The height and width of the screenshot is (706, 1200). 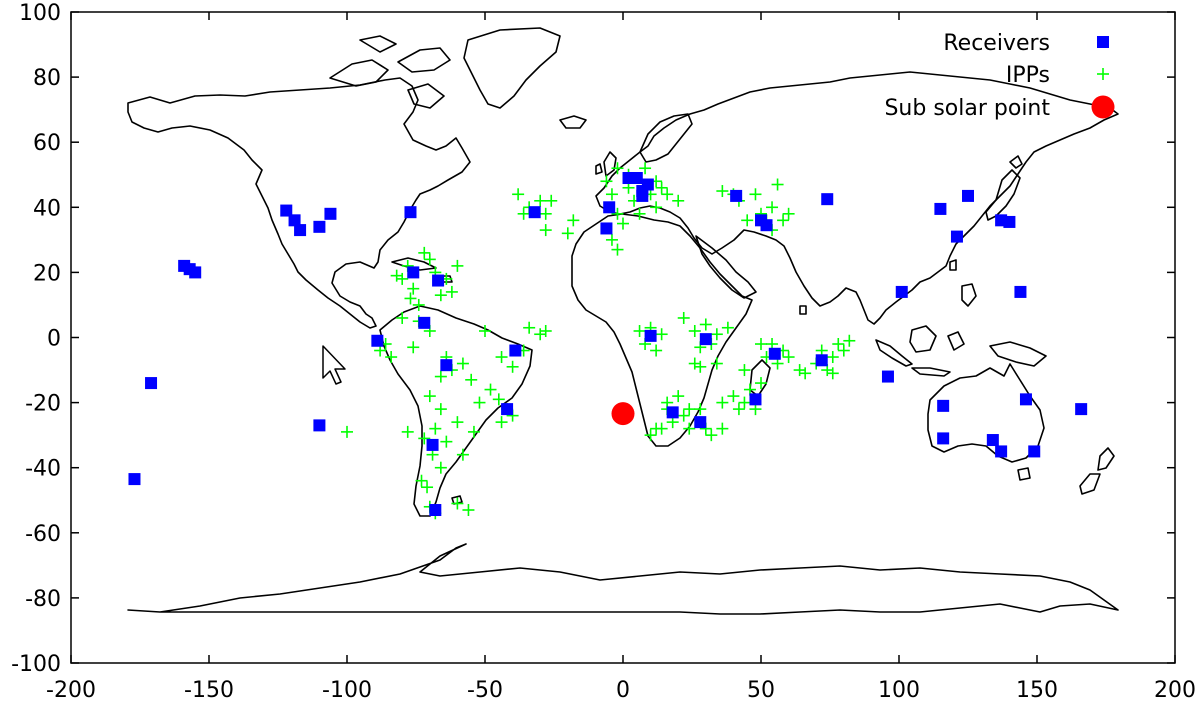 What do you see at coordinates (996, 43) in the screenshot?
I see `legend-label: Receivers` at bounding box center [996, 43].